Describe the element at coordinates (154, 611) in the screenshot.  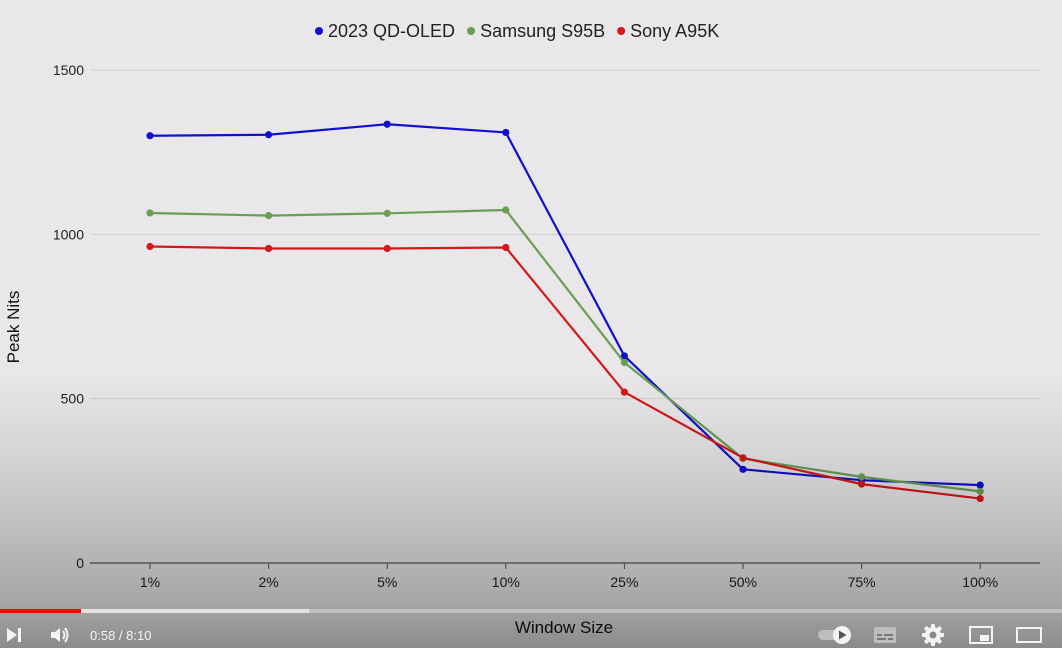
I see `buffered-bar` at that location.